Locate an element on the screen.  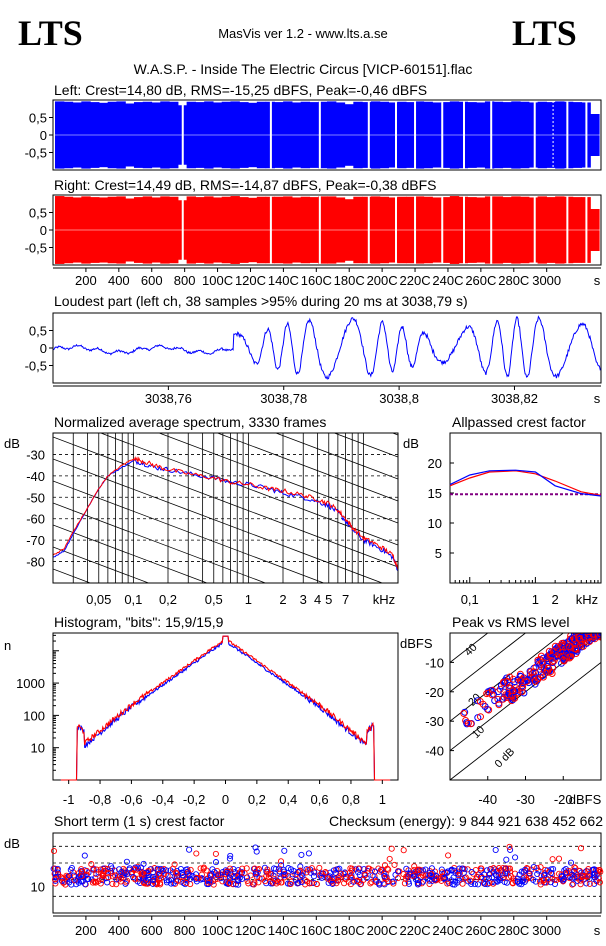
left-waveform-chart: 0,5 0 -0,5 is located at coordinates (313, 135).